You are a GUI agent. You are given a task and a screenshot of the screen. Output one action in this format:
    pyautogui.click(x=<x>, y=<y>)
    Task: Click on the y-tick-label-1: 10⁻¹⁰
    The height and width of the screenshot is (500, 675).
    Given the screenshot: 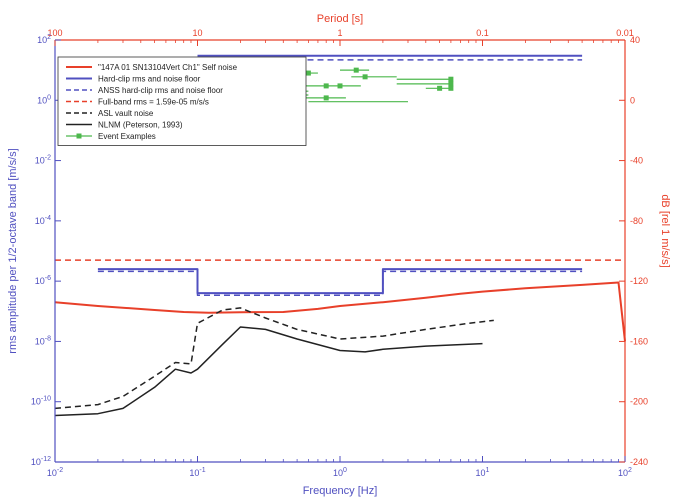 What is the action you would take?
    pyautogui.click(x=41, y=401)
    